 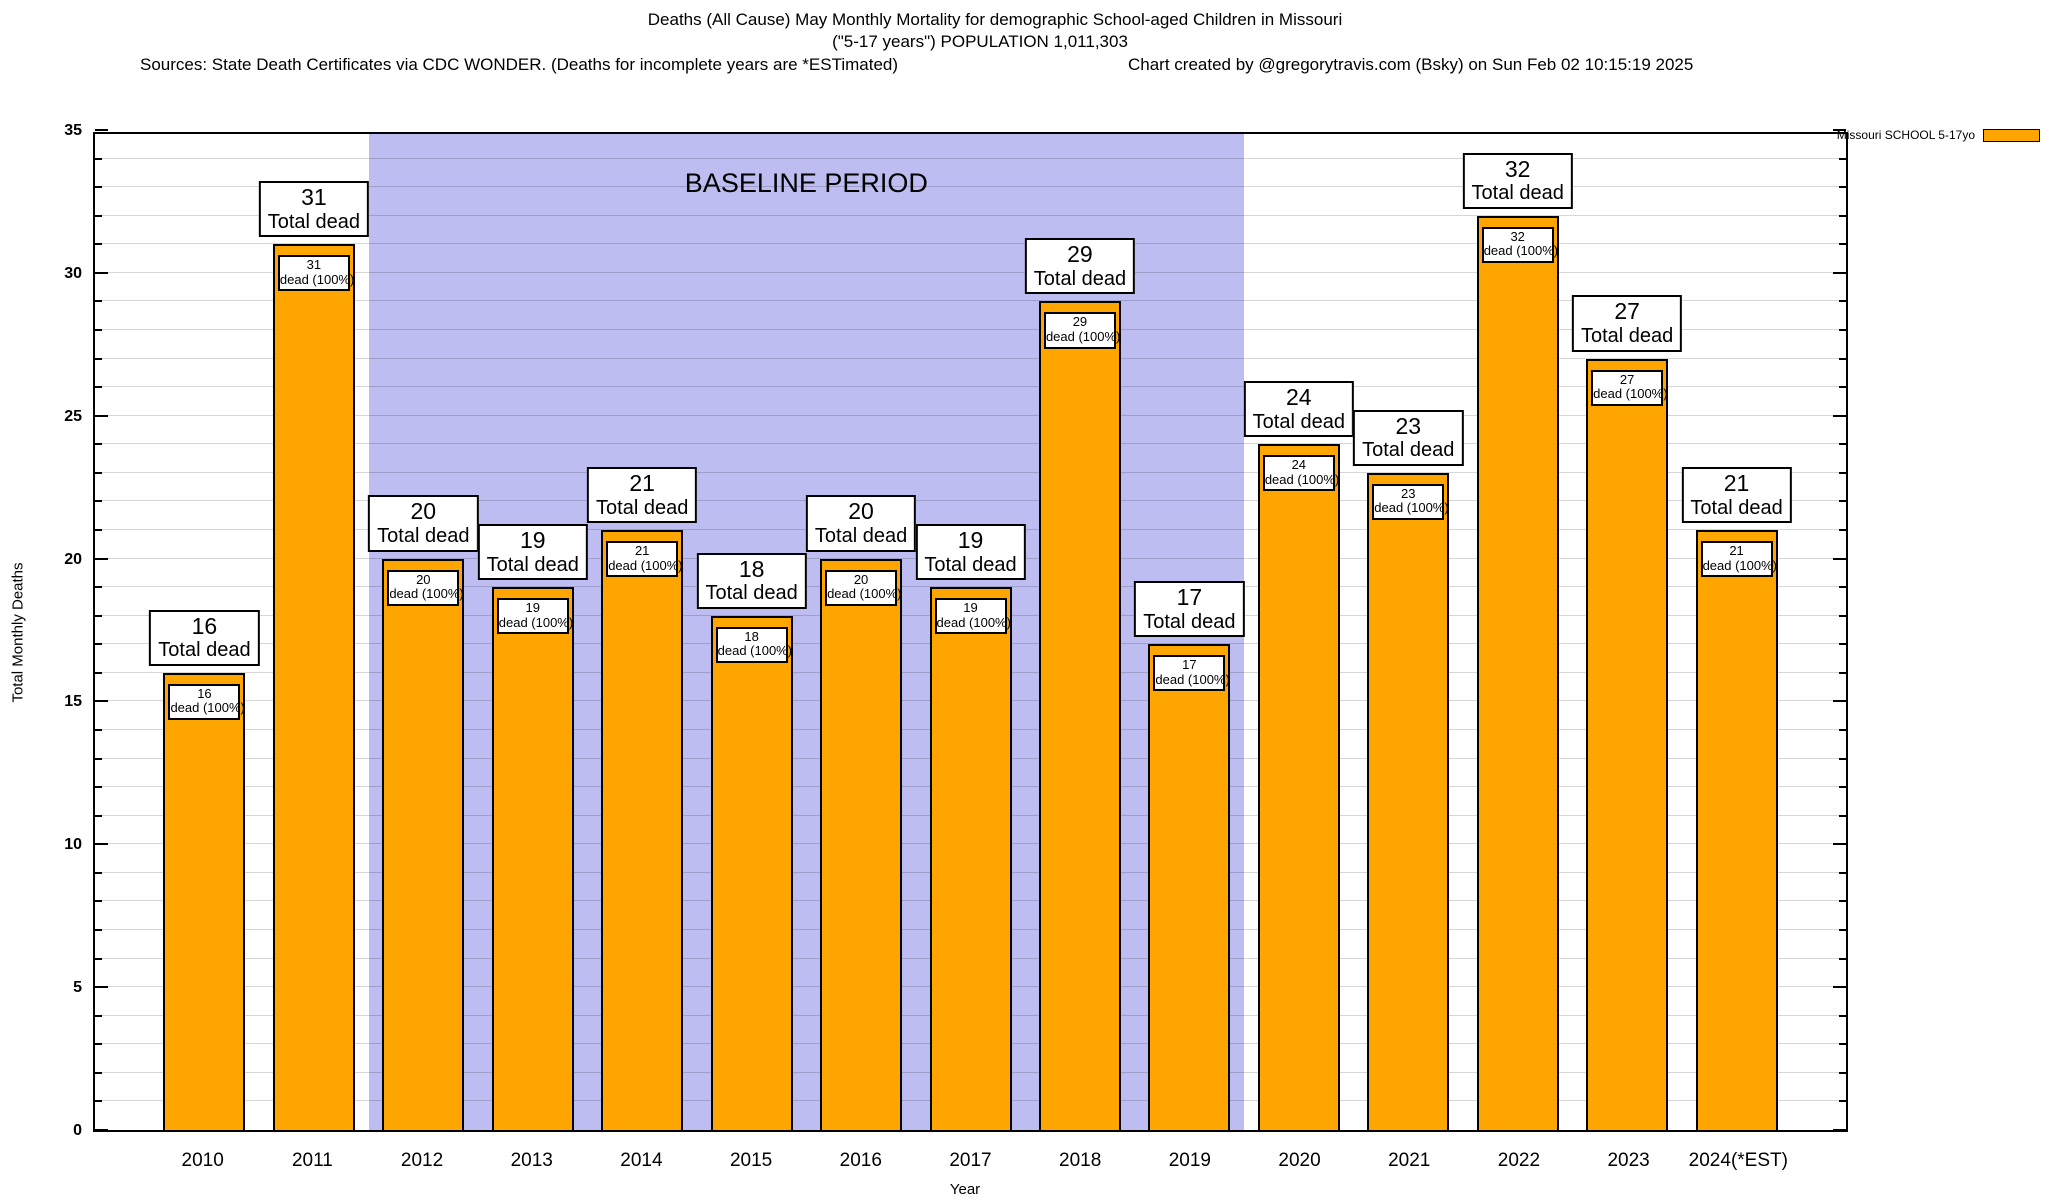 What do you see at coordinates (312, 1160) in the screenshot?
I see `x-tick-label: 2011` at bounding box center [312, 1160].